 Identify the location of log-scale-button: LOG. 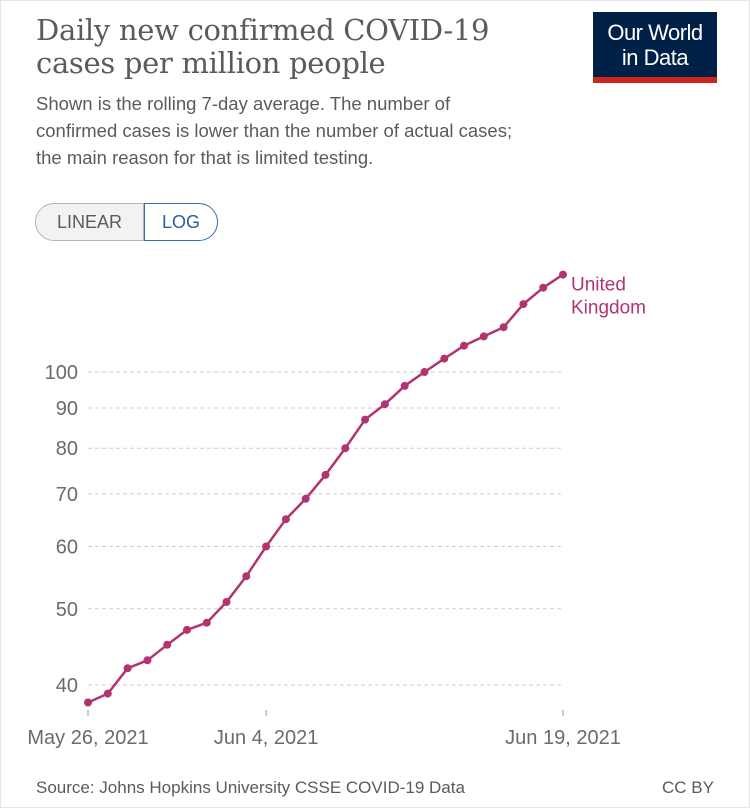
(181, 222).